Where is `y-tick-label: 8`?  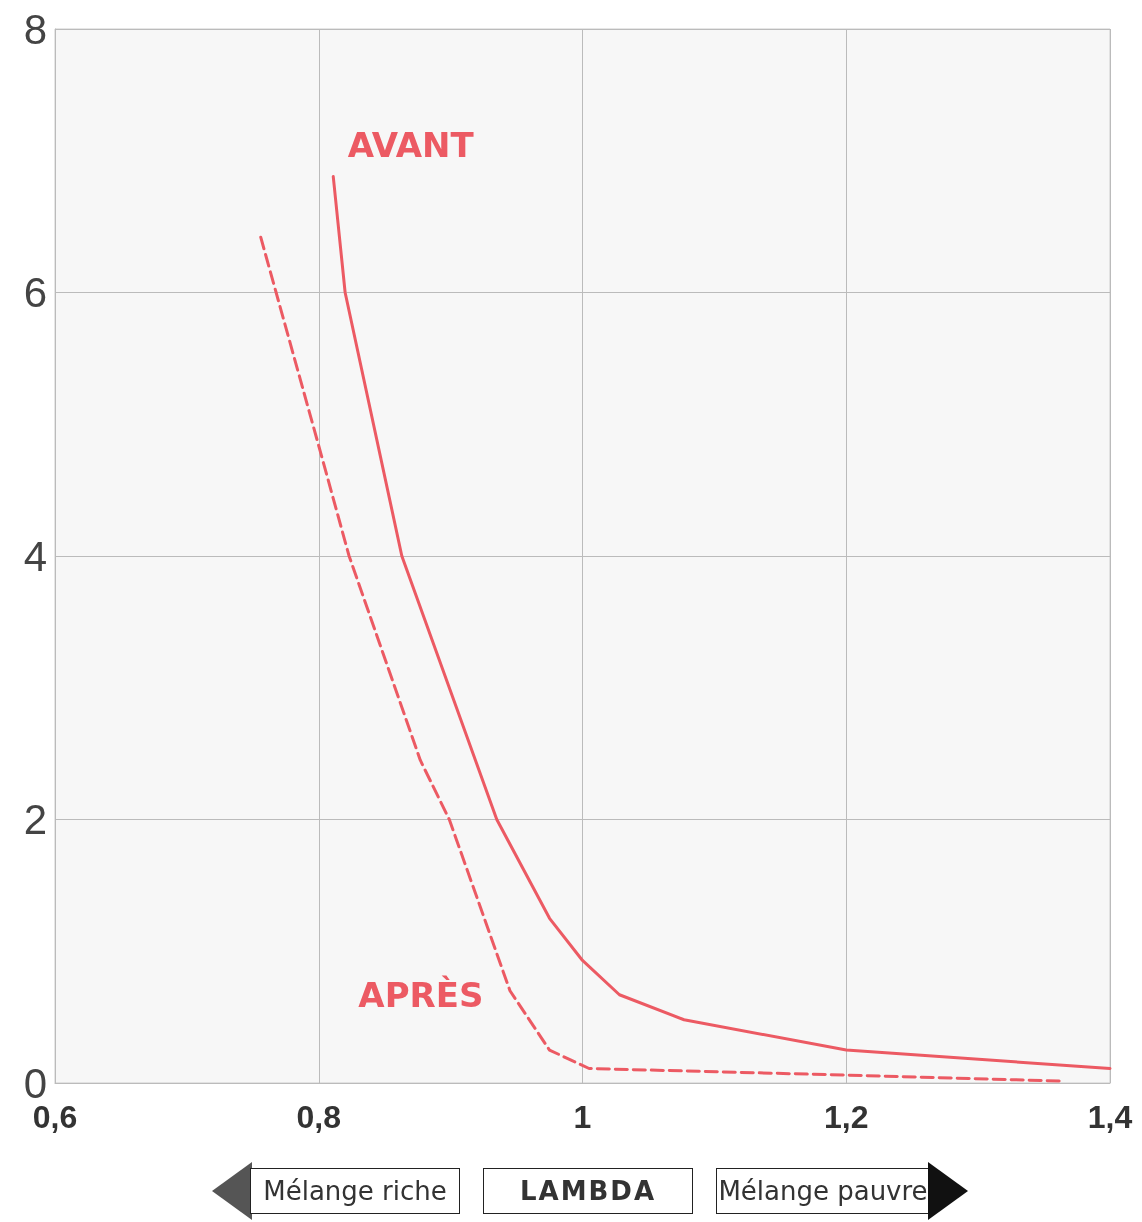 y-tick-label: 8 is located at coordinates (35, 29).